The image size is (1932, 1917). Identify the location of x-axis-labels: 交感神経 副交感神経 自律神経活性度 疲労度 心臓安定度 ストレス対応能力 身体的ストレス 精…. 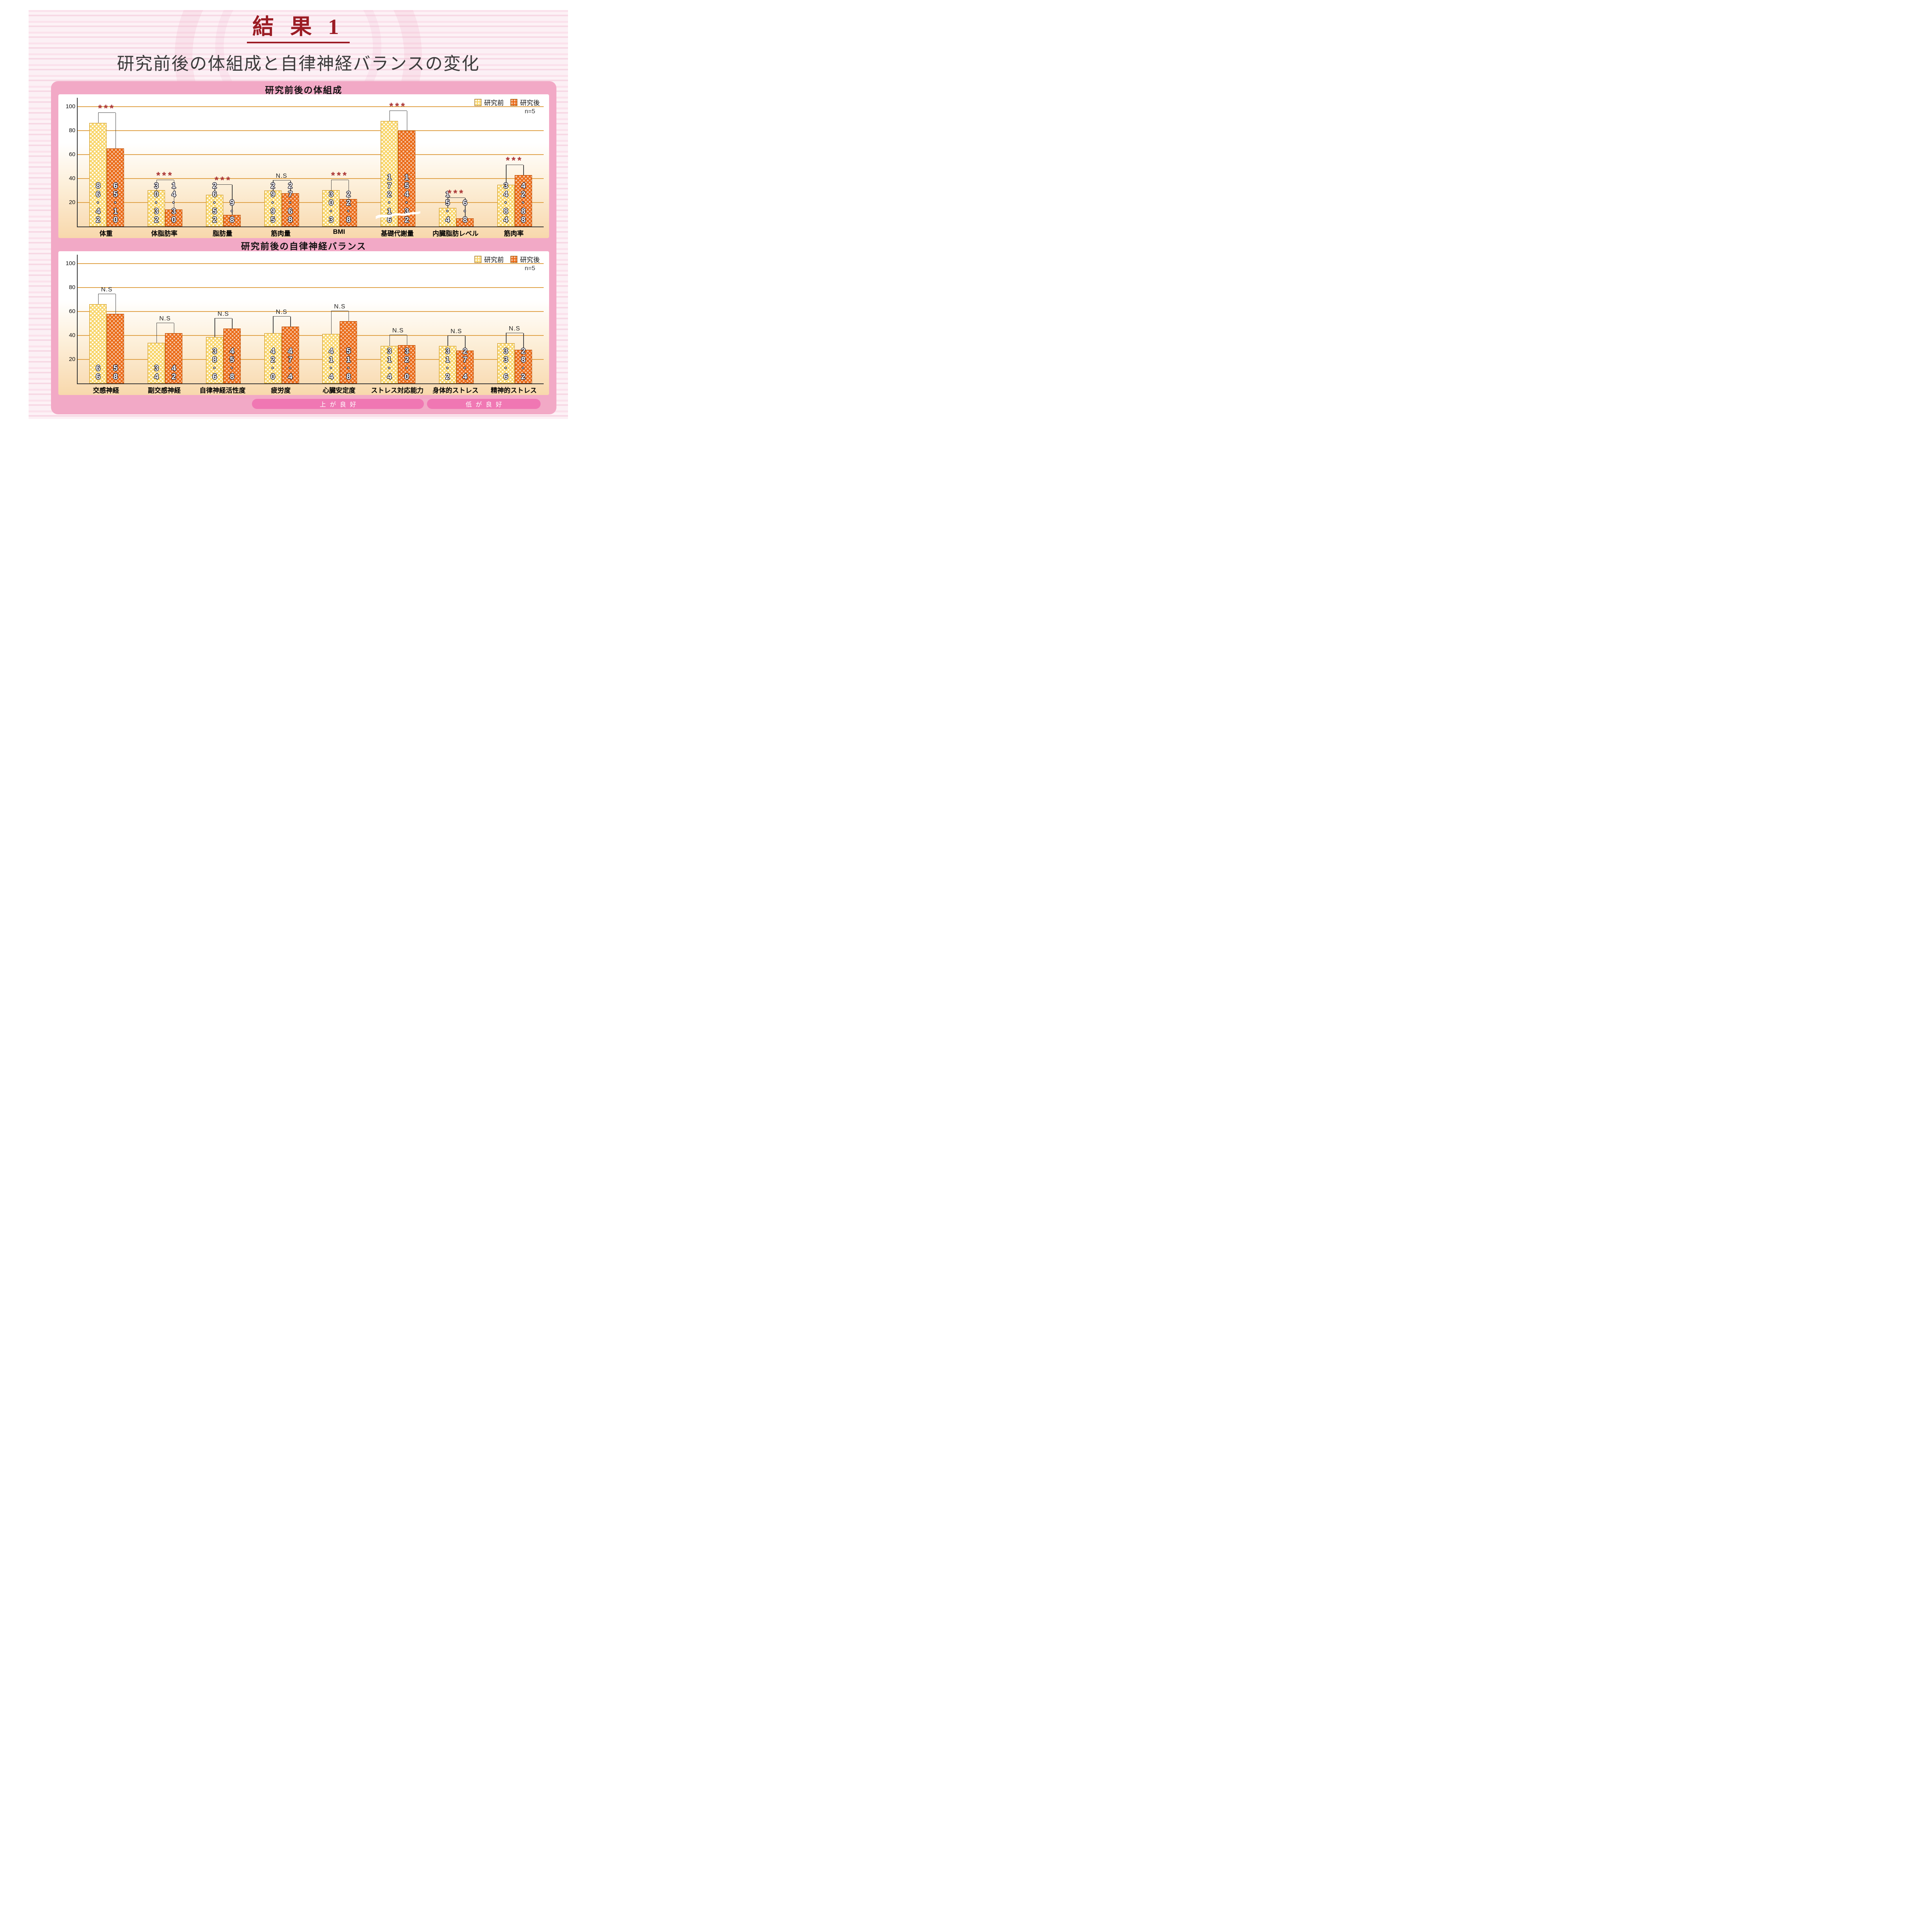
(310, 389).